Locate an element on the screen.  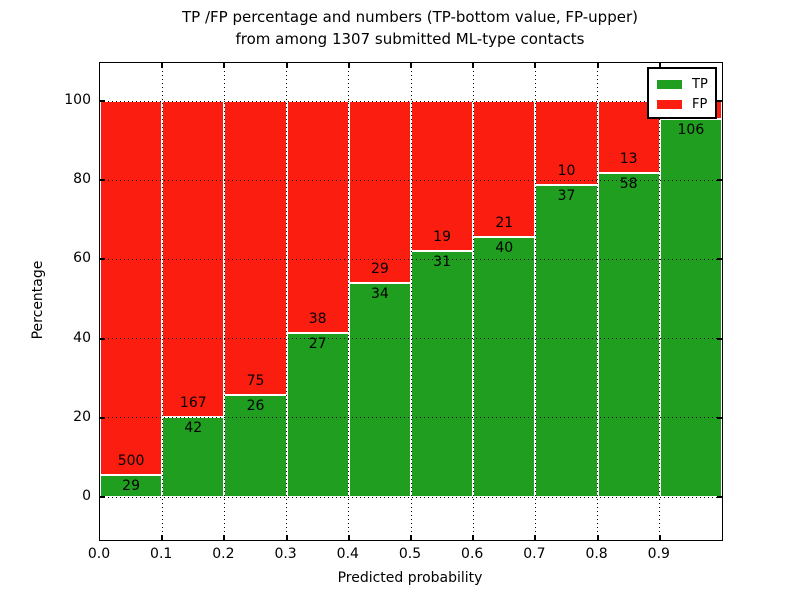
fp-count-label: 75 is located at coordinates (255, 381).